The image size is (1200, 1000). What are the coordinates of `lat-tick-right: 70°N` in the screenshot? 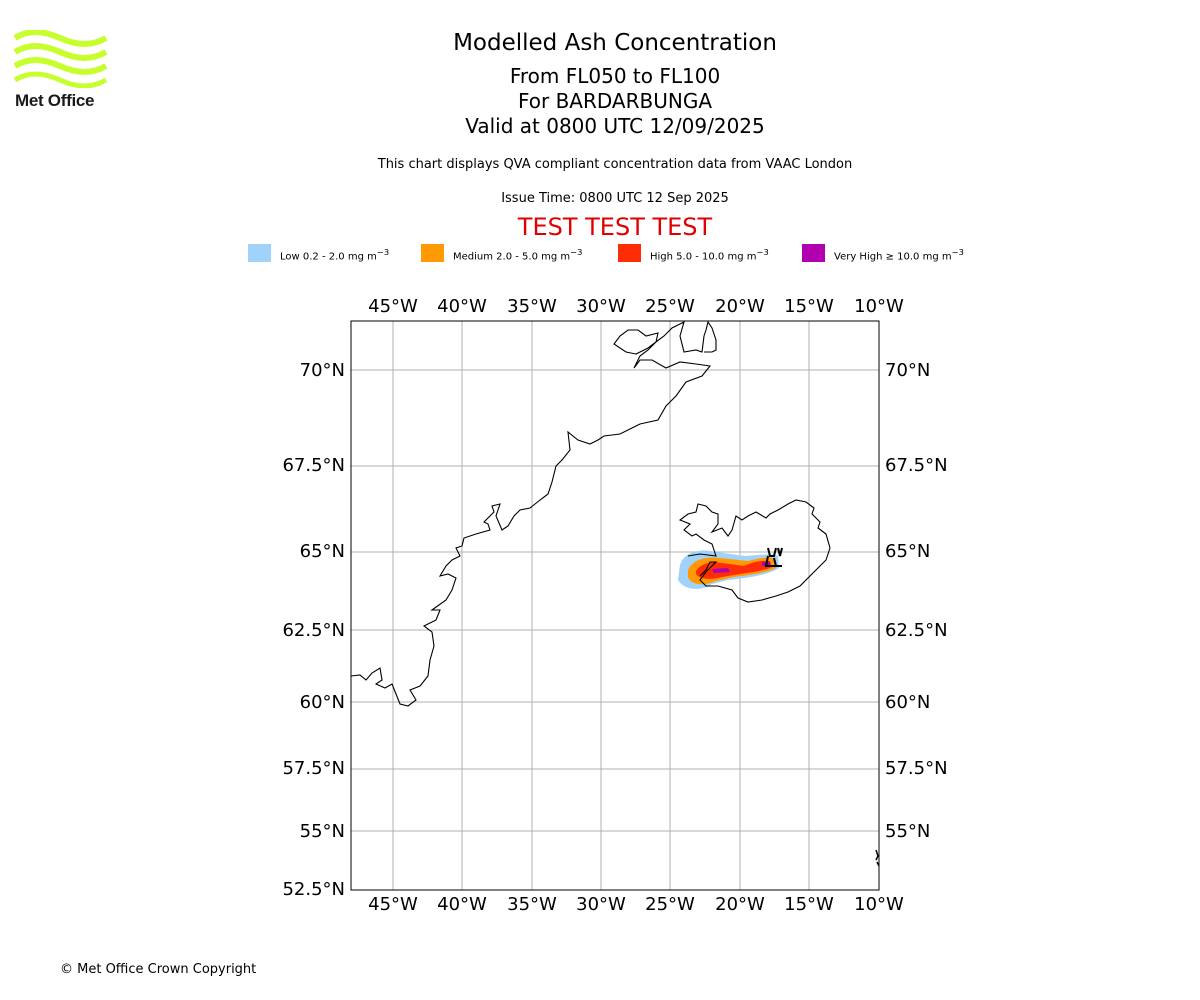 It's located at (907, 370).